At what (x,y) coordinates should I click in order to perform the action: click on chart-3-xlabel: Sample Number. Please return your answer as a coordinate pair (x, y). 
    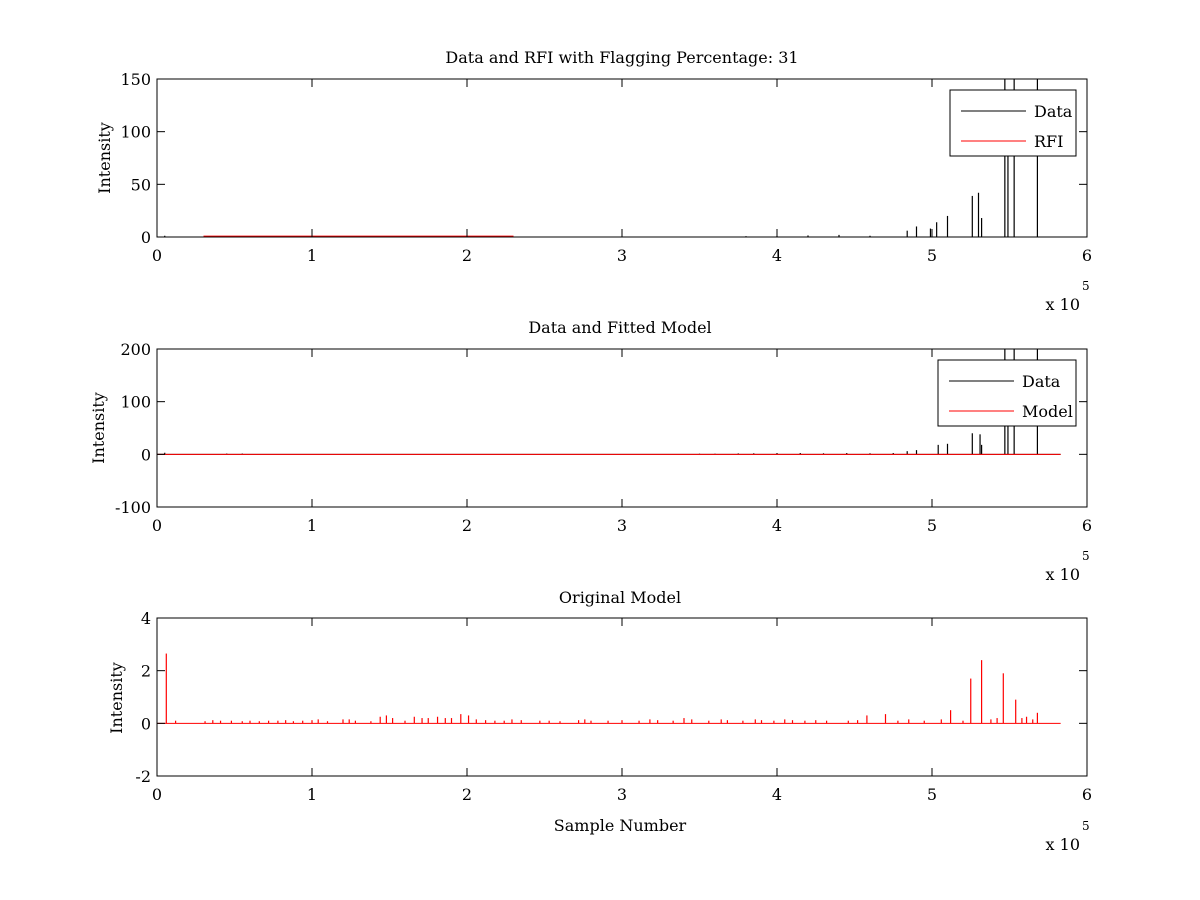
    Looking at the image, I should click on (620, 825).